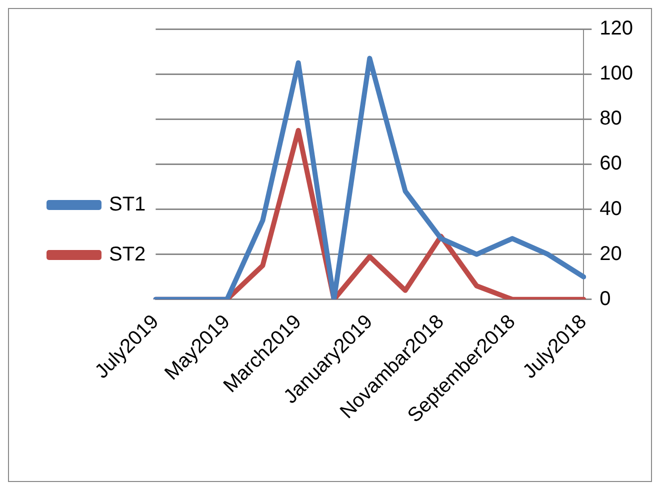 The image size is (658, 487). What do you see at coordinates (611, 119) in the screenshot?
I see `y-tick-label: 80` at bounding box center [611, 119].